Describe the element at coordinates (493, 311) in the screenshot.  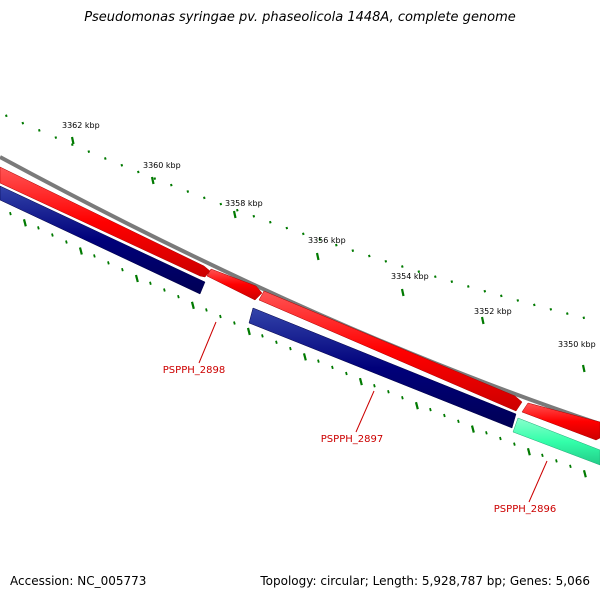
I see `ruler-label: 3352 kbp` at that location.